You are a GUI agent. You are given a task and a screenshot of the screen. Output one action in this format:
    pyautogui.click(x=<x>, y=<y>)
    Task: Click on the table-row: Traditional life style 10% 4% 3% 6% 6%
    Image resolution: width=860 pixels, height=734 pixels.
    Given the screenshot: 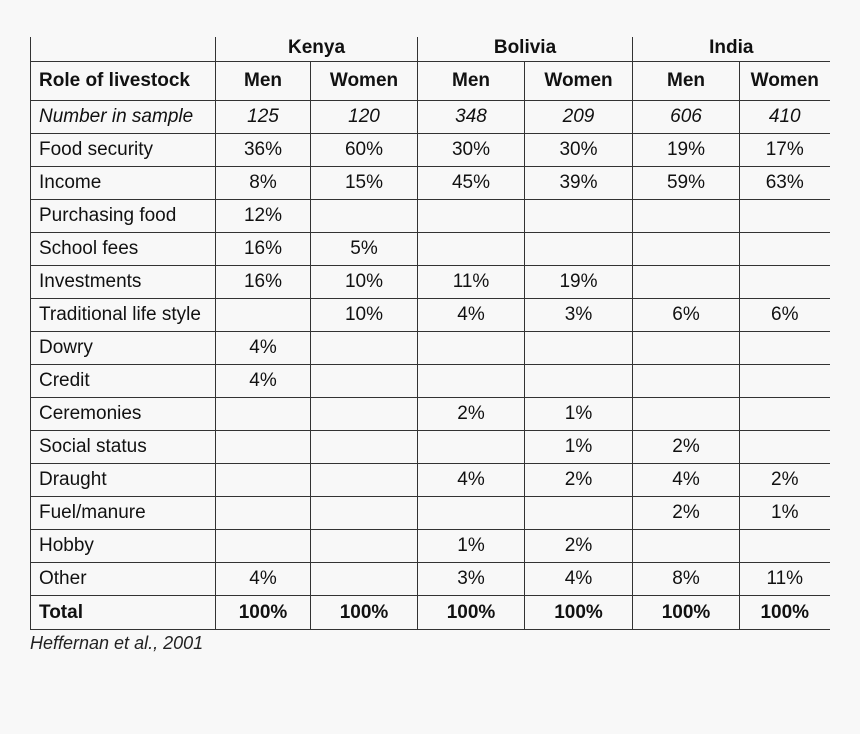 What is the action you would take?
    pyautogui.click(x=430, y=315)
    